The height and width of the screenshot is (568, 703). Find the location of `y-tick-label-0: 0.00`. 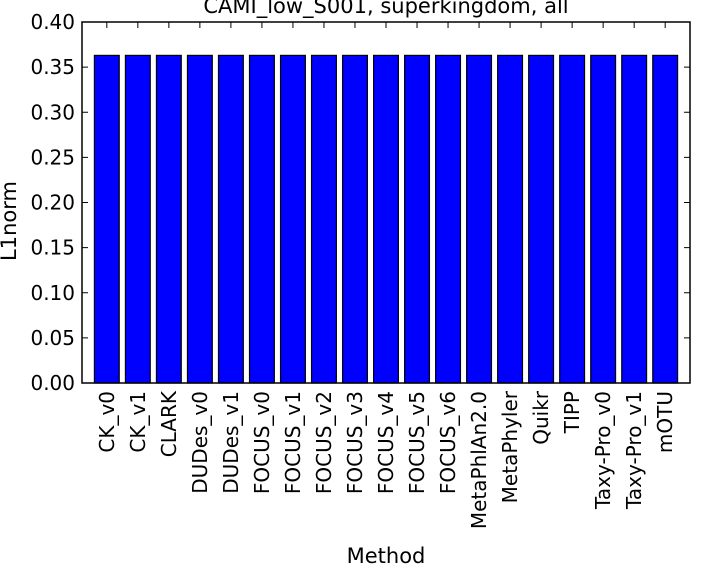

y-tick-label-0: 0.00 is located at coordinates (52, 383).